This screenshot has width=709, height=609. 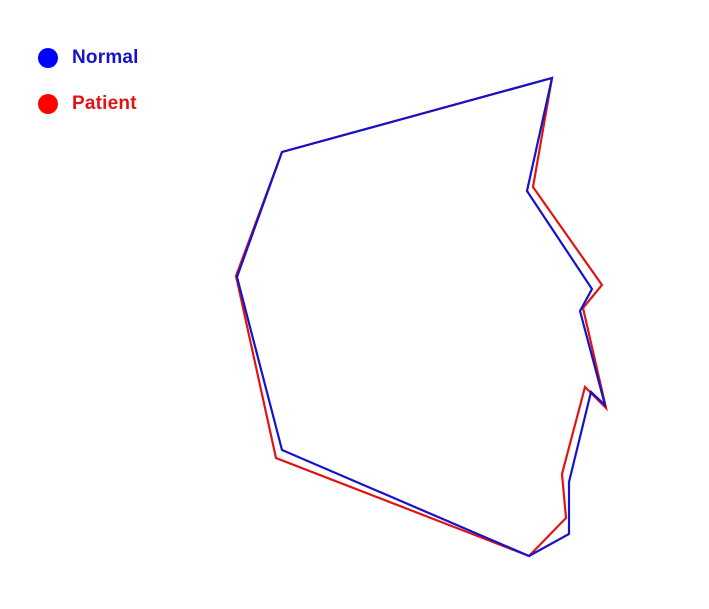 I want to click on legend-marker-normal, so click(x=48, y=58).